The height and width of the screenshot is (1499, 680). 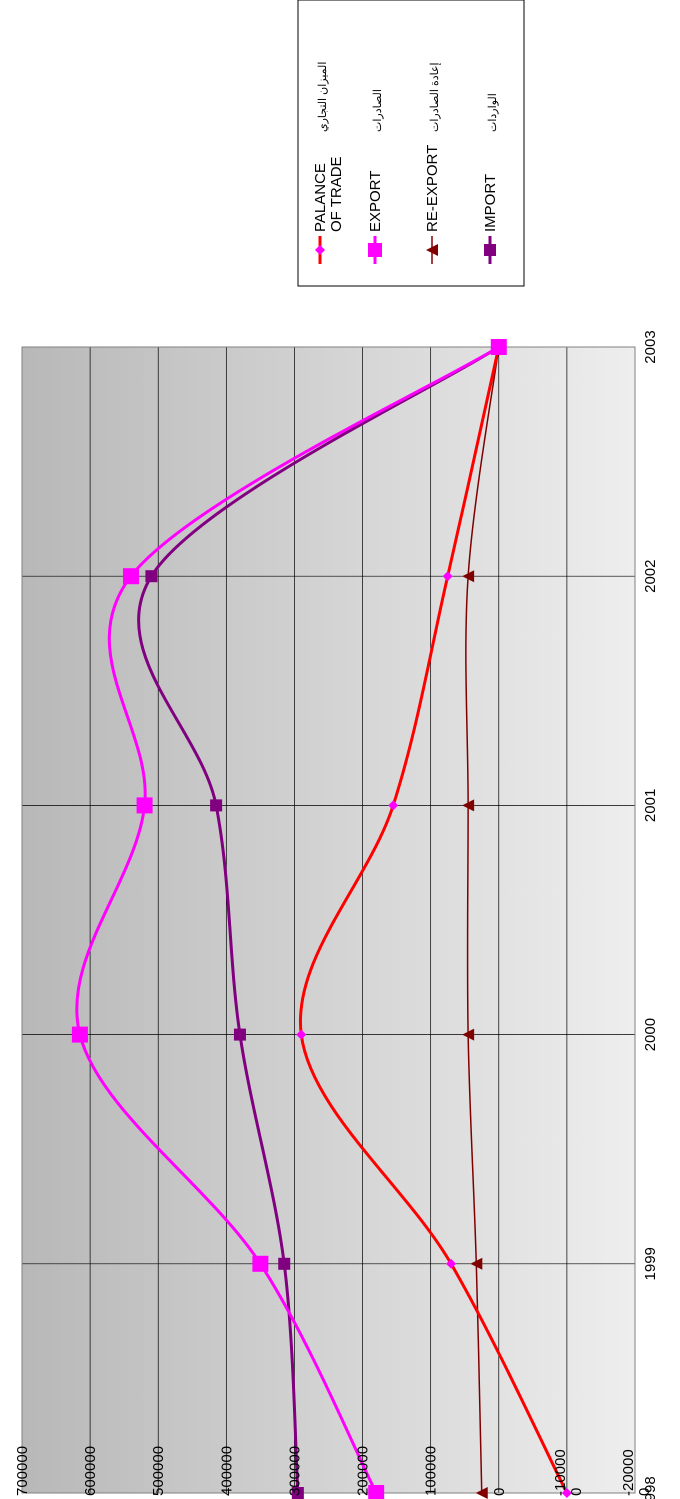 What do you see at coordinates (499, 1492) in the screenshot?
I see `y-tick-label: 0` at bounding box center [499, 1492].